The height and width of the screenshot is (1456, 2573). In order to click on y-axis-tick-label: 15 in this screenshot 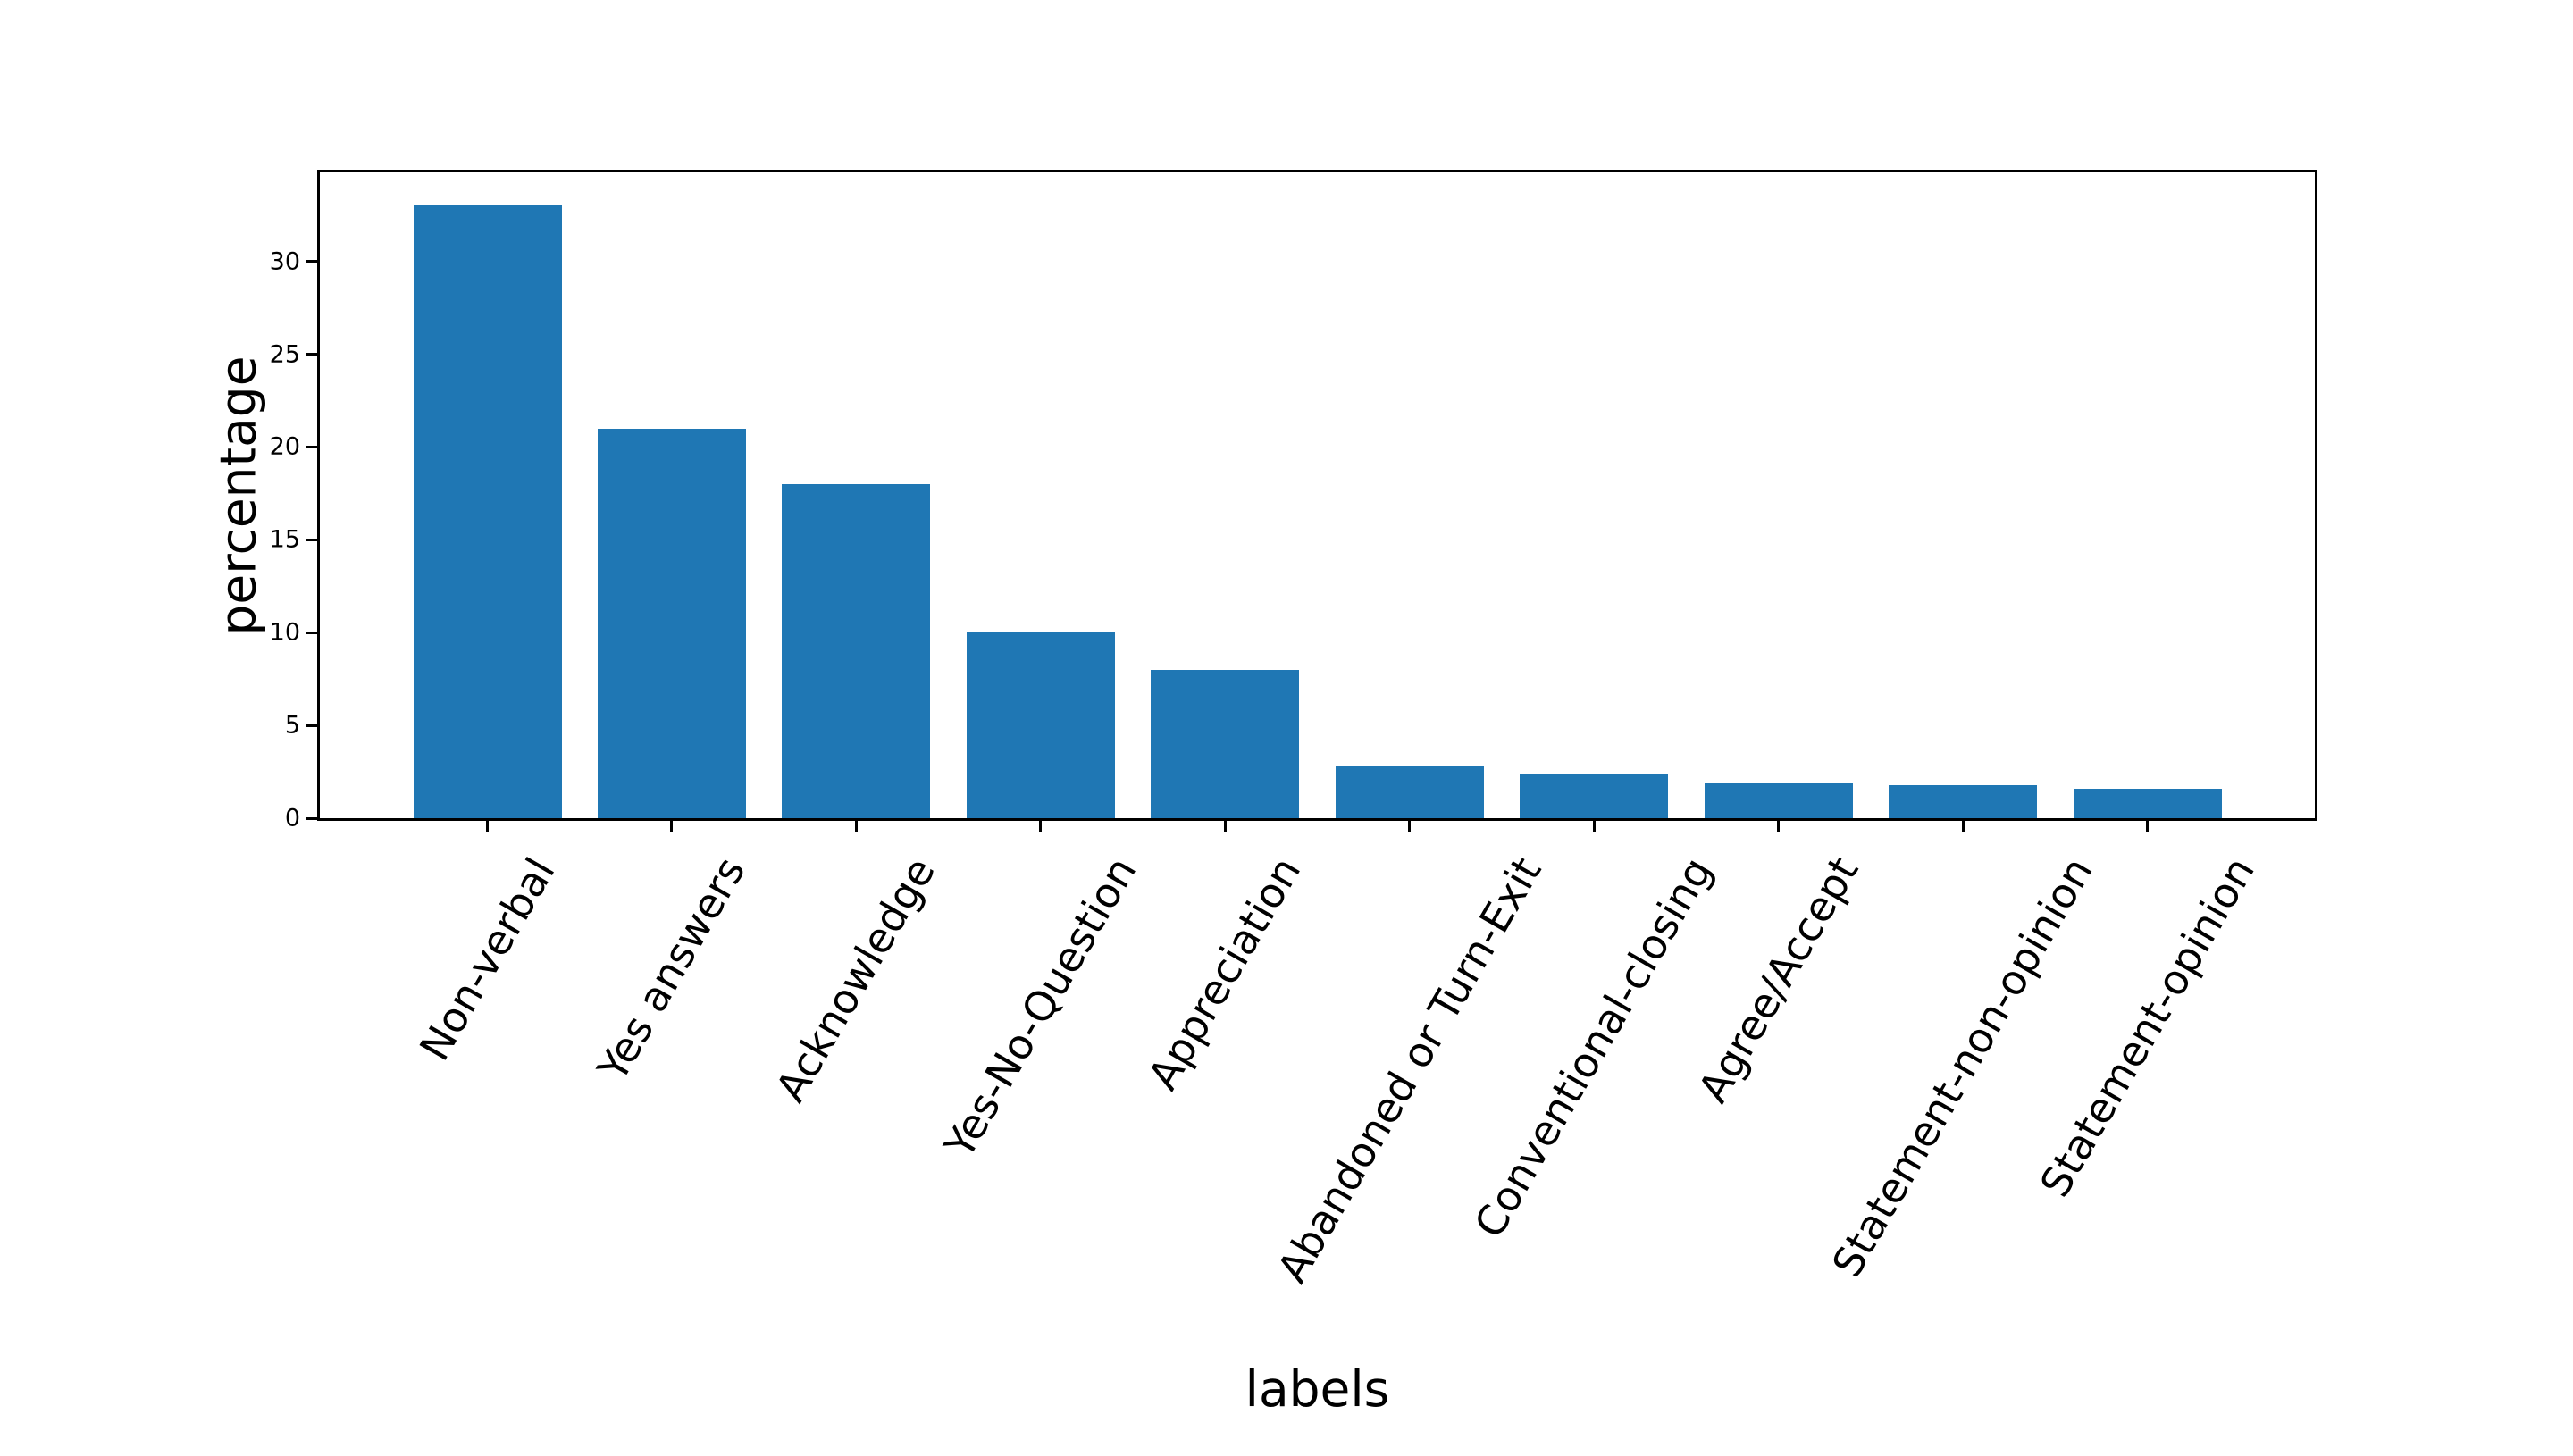, I will do `click(284, 539)`.